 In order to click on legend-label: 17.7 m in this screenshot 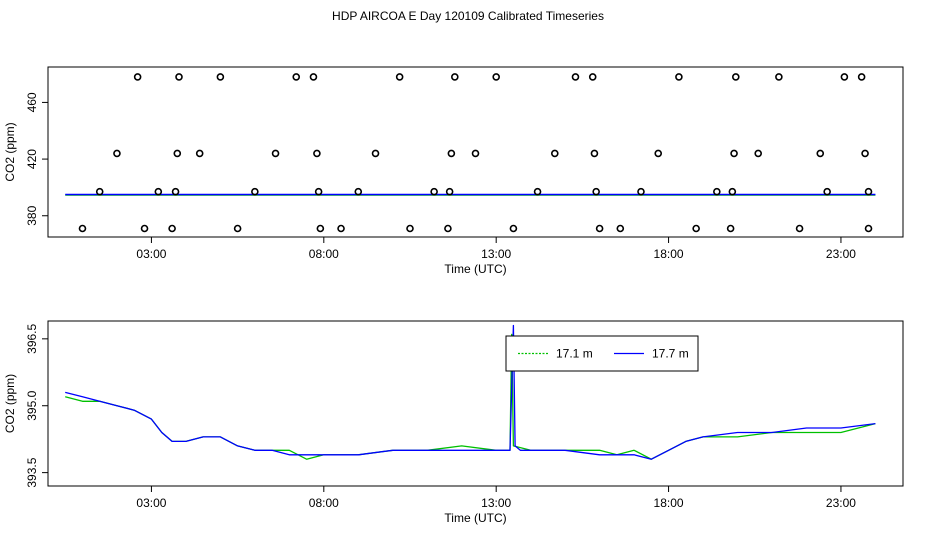, I will do `click(670, 354)`.